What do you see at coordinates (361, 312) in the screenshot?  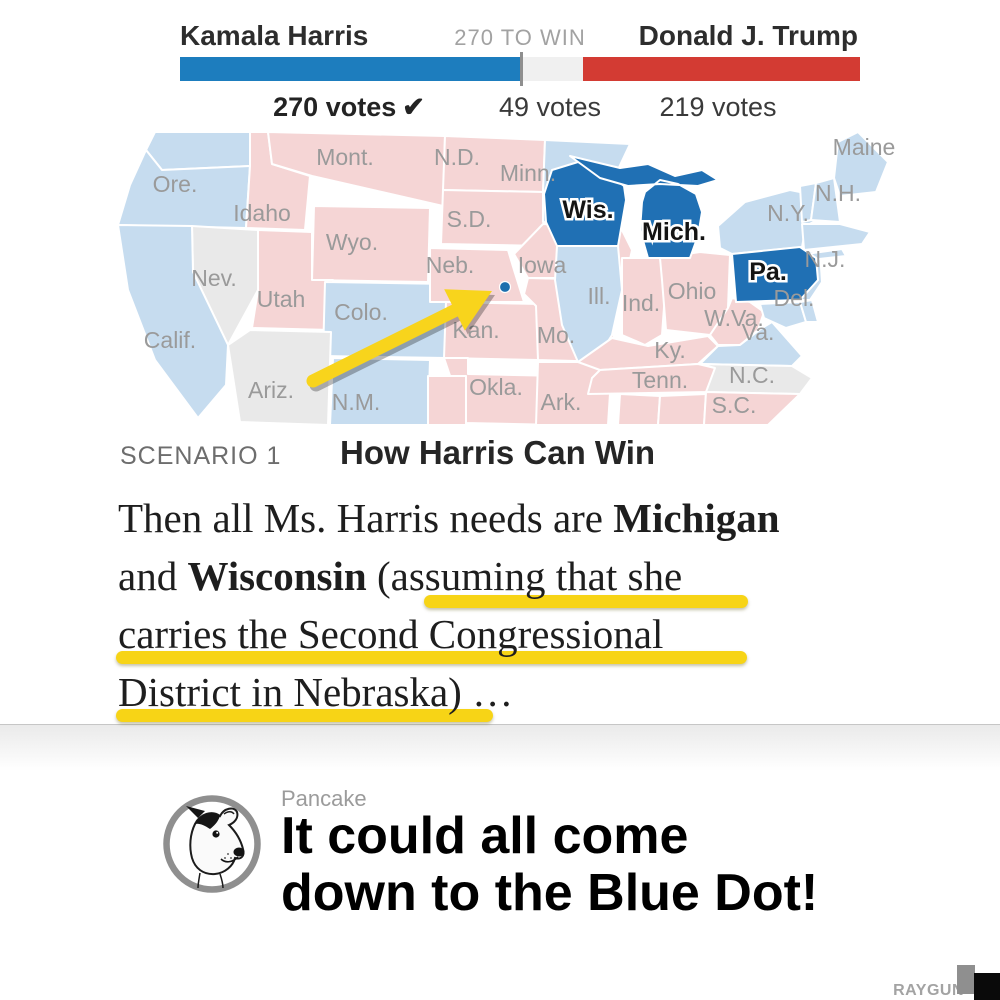 I see `state-label-colo: Colo.` at bounding box center [361, 312].